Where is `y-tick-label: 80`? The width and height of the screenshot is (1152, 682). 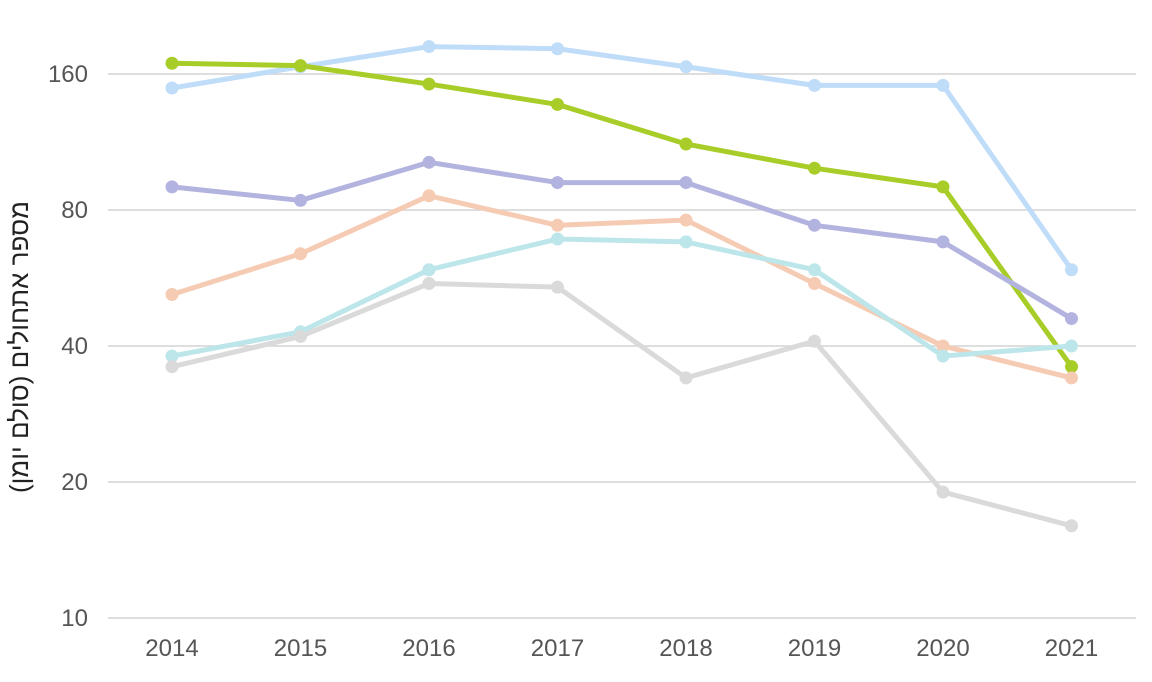 y-tick-label: 80 is located at coordinates (74, 210).